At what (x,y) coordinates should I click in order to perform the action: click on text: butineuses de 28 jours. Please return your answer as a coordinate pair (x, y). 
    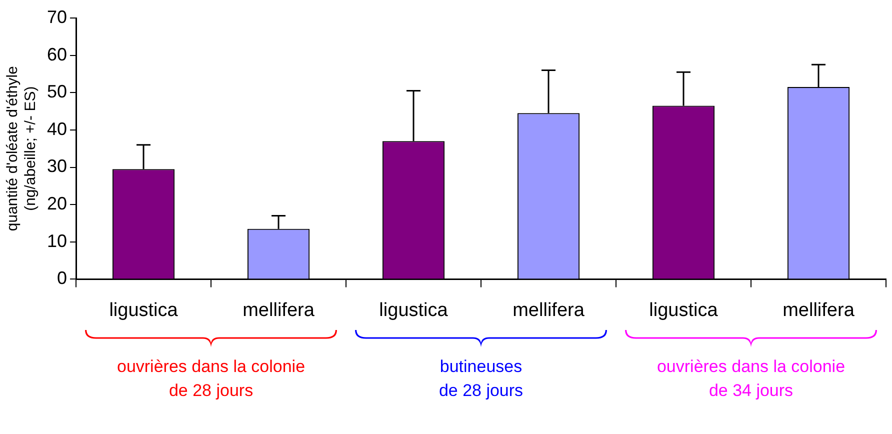
    Looking at the image, I should click on (481, 379).